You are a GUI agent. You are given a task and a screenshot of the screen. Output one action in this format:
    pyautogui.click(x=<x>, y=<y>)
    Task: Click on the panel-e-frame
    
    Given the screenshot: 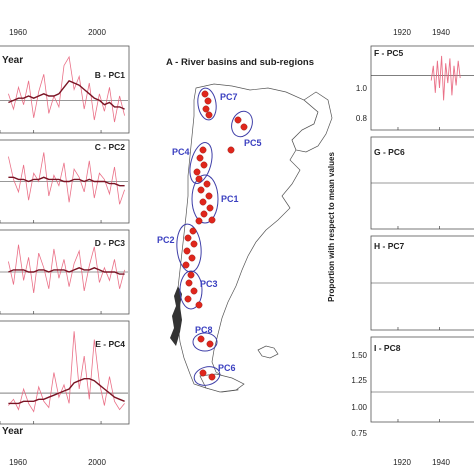 What is the action you would take?
    pyautogui.click(x=65, y=372)
    